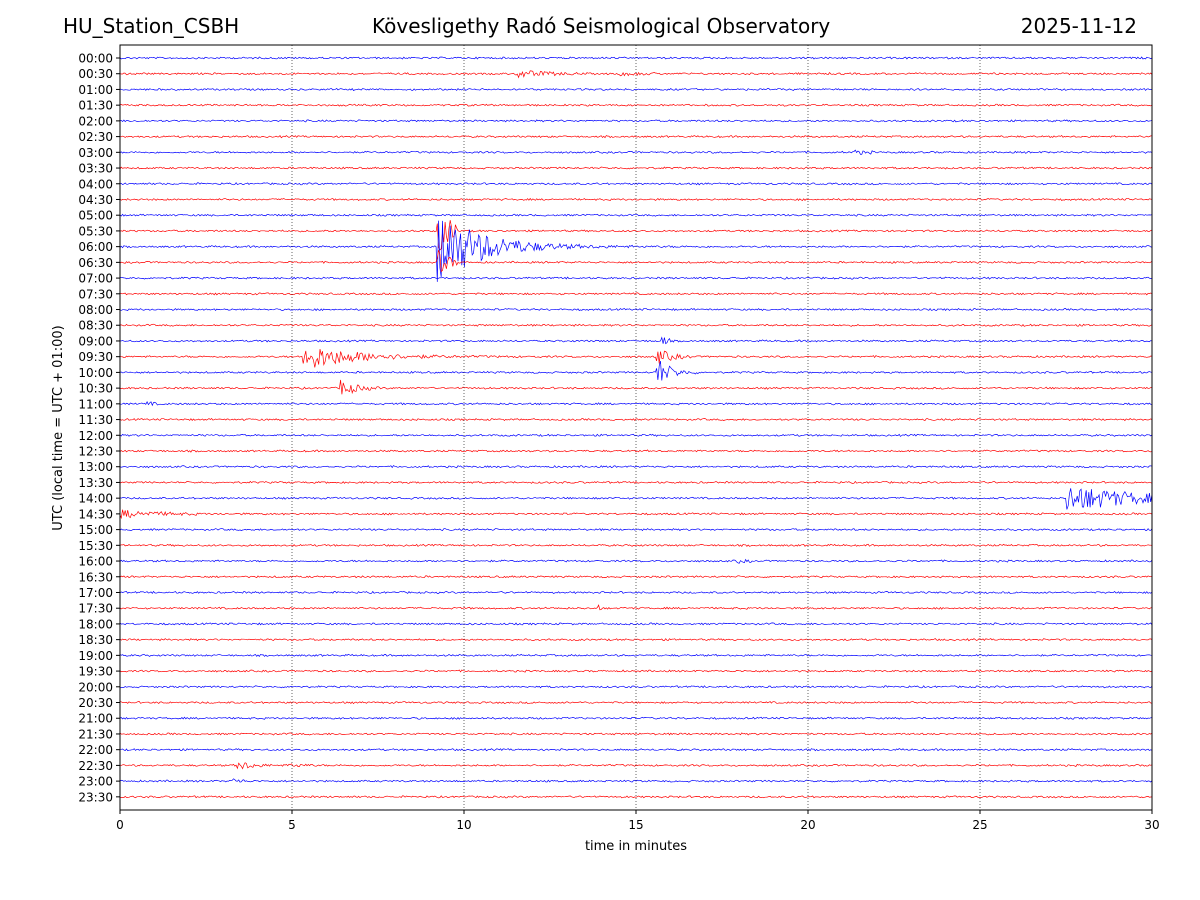 This screenshot has width=1200, height=900. Describe the element at coordinates (95, 279) in the screenshot. I see `y-tick-label: 07:00` at that location.